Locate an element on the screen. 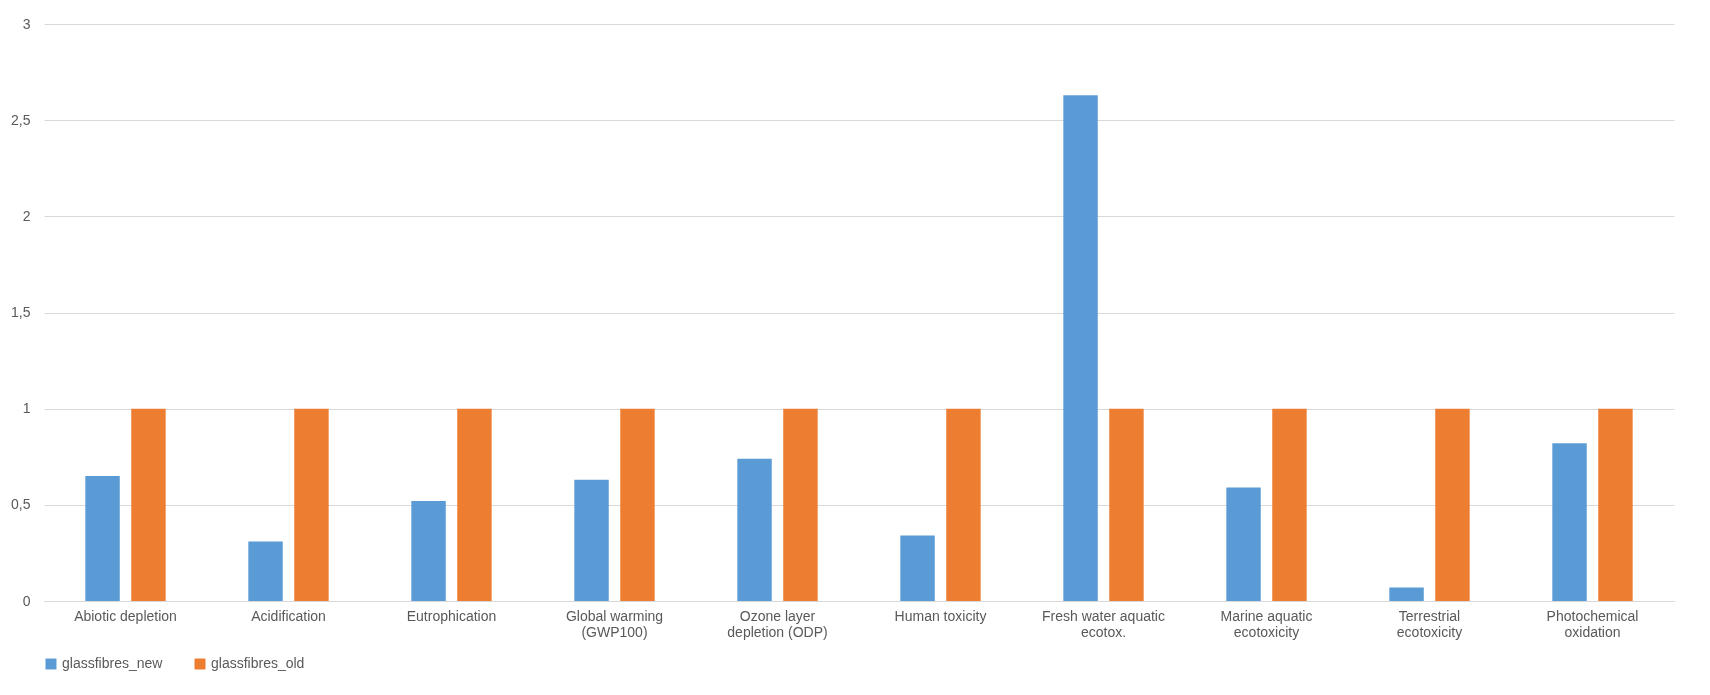 The image size is (1710, 695). x-tick-label: Fresh water aquatic ecotox. is located at coordinates (1103, 623).